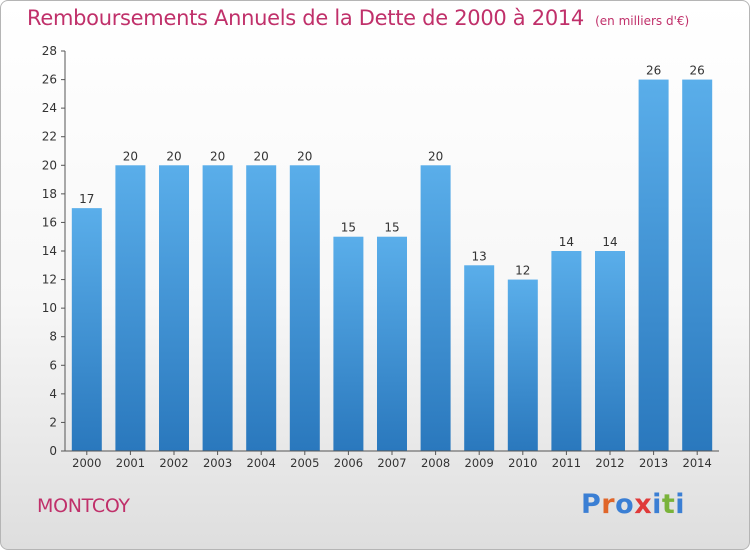 The image size is (750, 550). I want to click on x-tick-label: 2013, so click(653, 463).